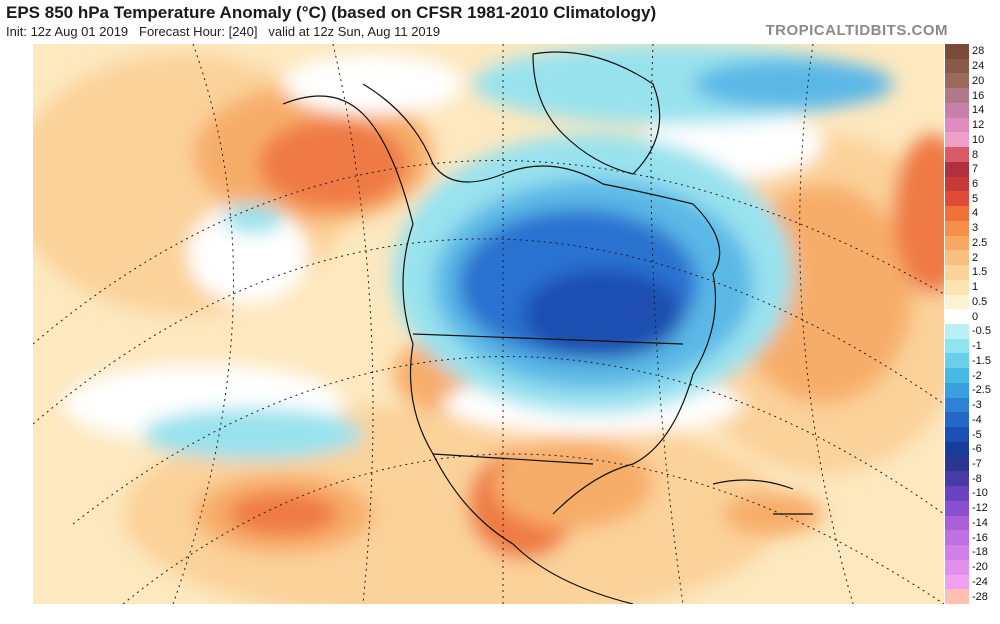 This screenshot has width=1000, height=624. What do you see at coordinates (573, 484) in the screenshot?
I see `warm-area-texas` at bounding box center [573, 484].